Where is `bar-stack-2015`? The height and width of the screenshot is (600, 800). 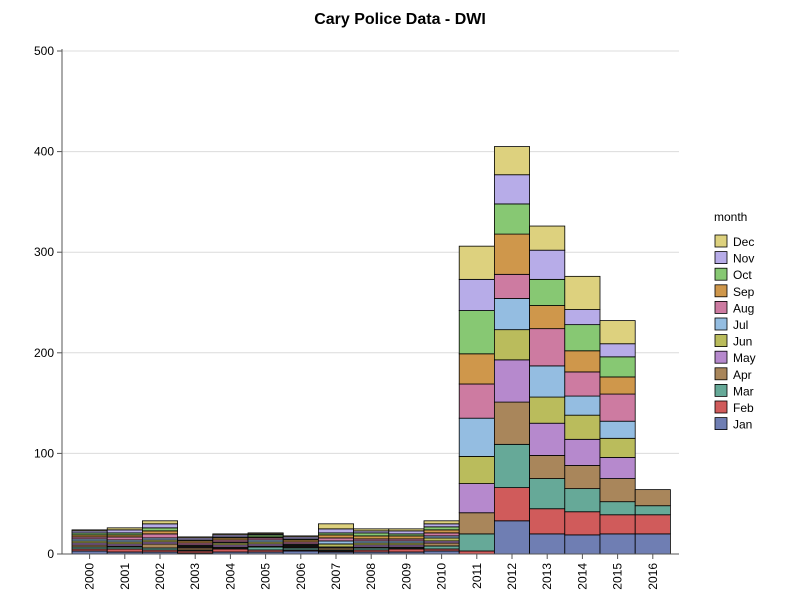 bar-stack-2015 is located at coordinates (617, 437).